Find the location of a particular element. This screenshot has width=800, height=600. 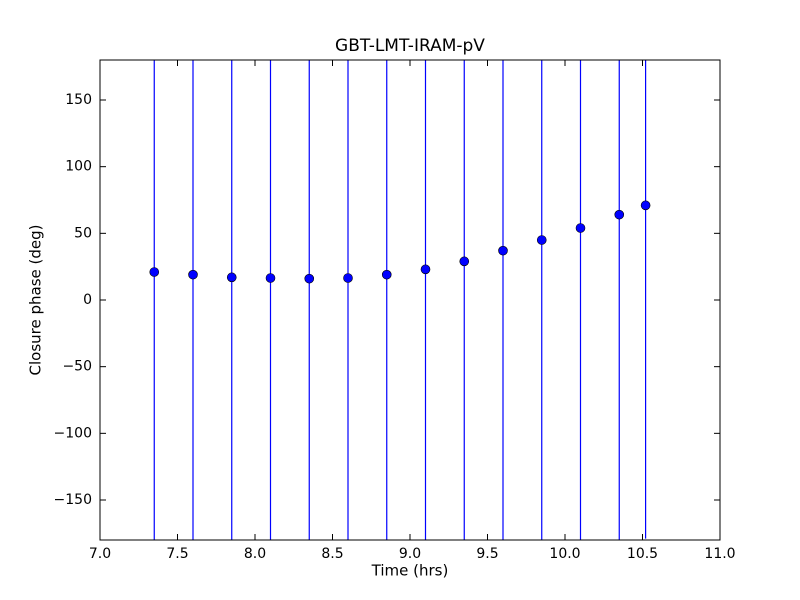

x-axis-label: Time (hrs) is located at coordinates (410, 571).